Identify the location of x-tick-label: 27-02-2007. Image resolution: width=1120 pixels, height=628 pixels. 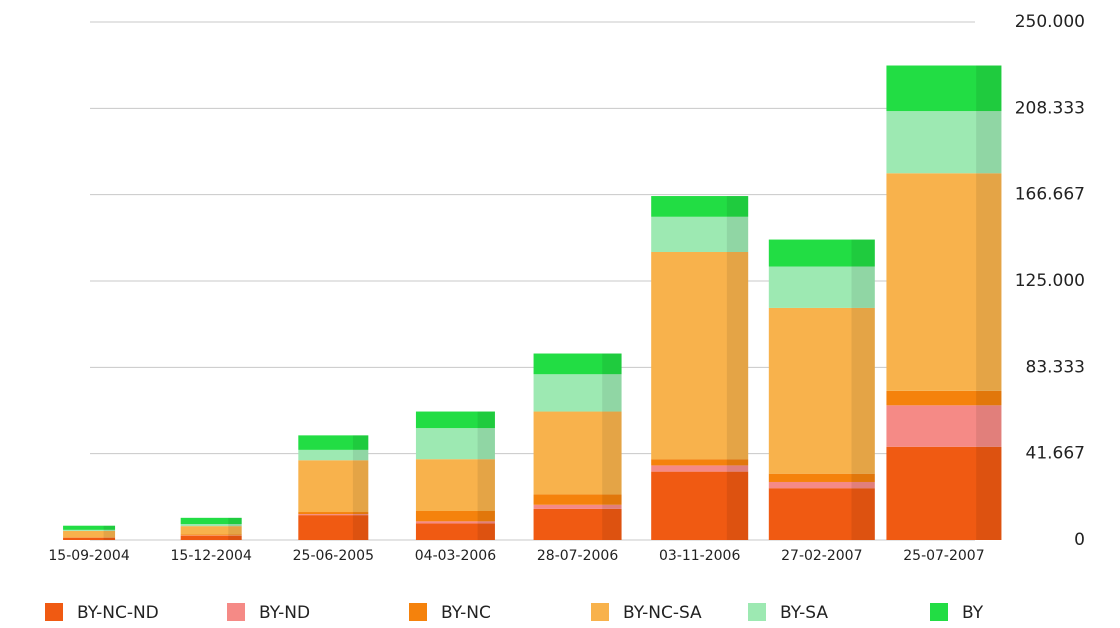
(821, 556).